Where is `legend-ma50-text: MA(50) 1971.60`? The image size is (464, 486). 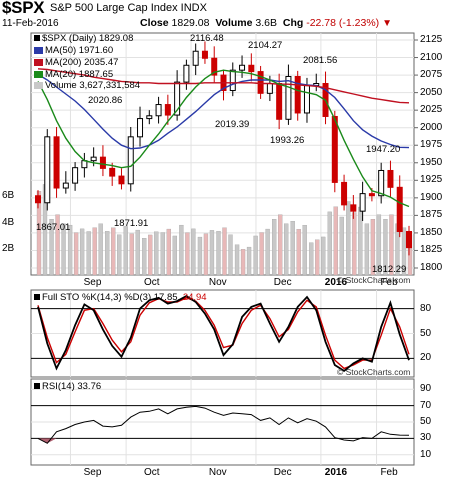 legend-ma50-text: MA(50) 1971.60 is located at coordinates (79, 50).